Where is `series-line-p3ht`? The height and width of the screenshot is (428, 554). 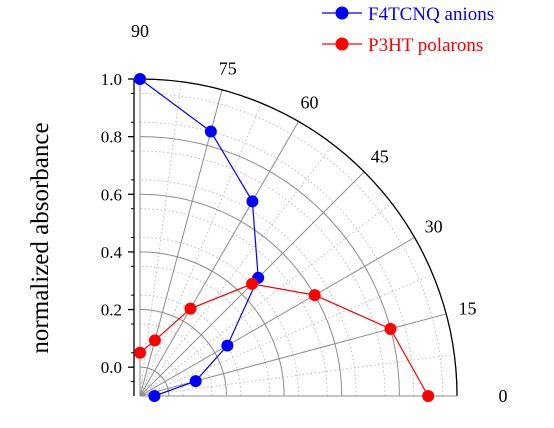
series-line-p3ht is located at coordinates (284, 340).